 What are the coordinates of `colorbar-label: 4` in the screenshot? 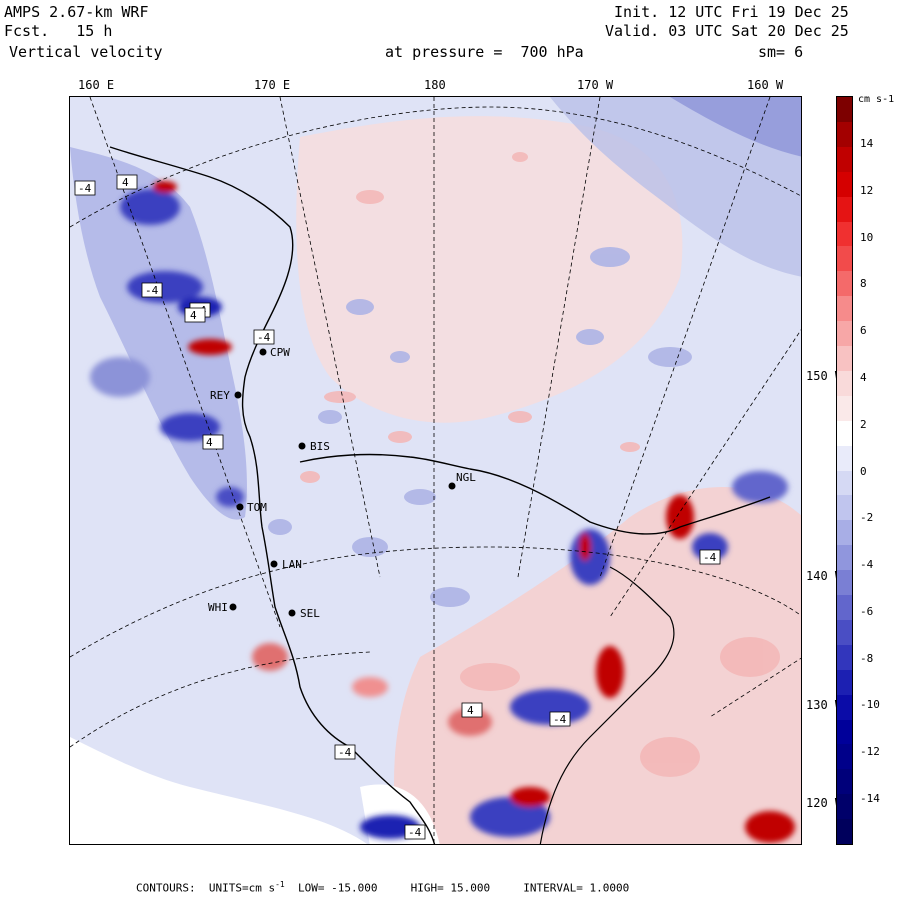 It's located at (863, 377).